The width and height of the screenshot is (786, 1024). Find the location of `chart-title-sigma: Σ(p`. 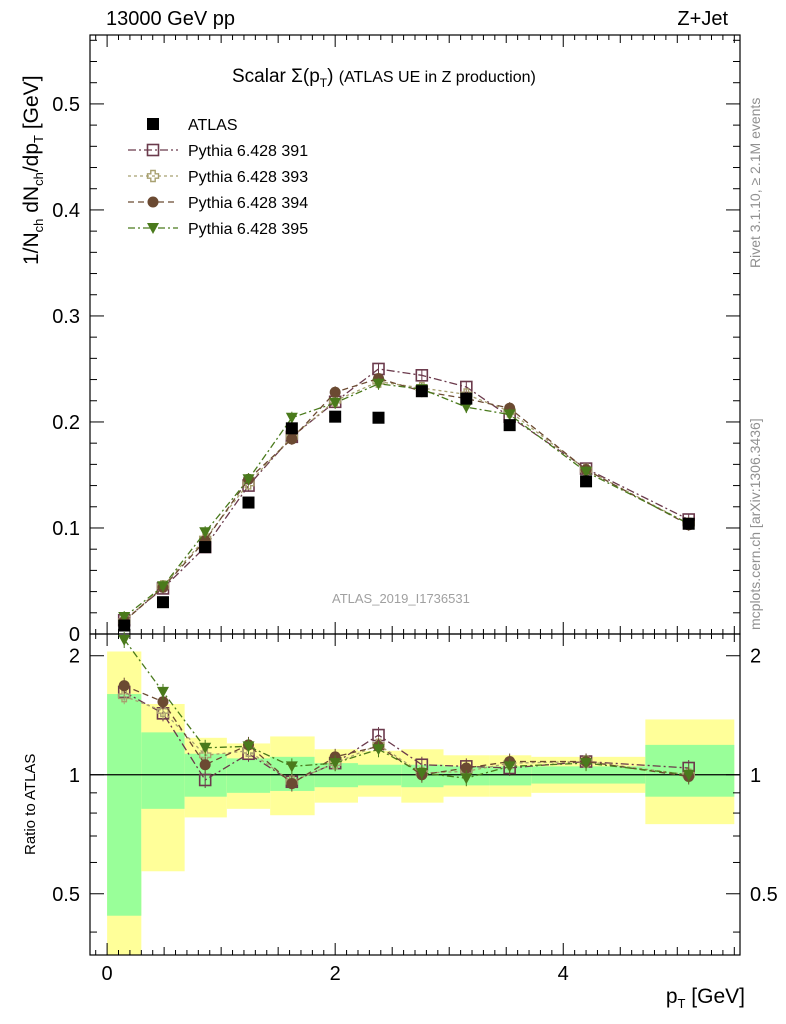

chart-title-sigma: Σ(p is located at coordinates (305, 76).